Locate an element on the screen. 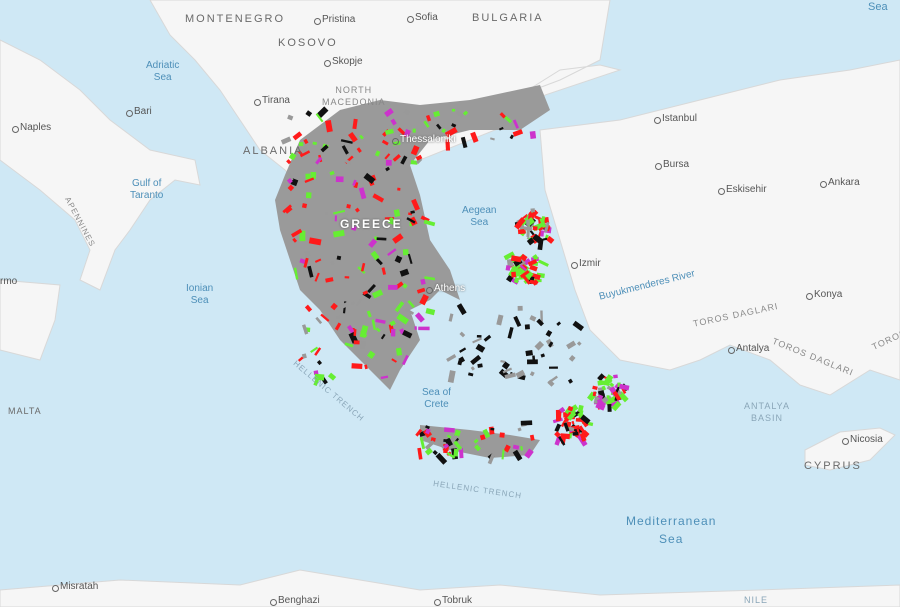 This screenshot has height=607, width=900. sea-label-gulf-of-taranto: Gulf of Taranto is located at coordinates (146, 190).